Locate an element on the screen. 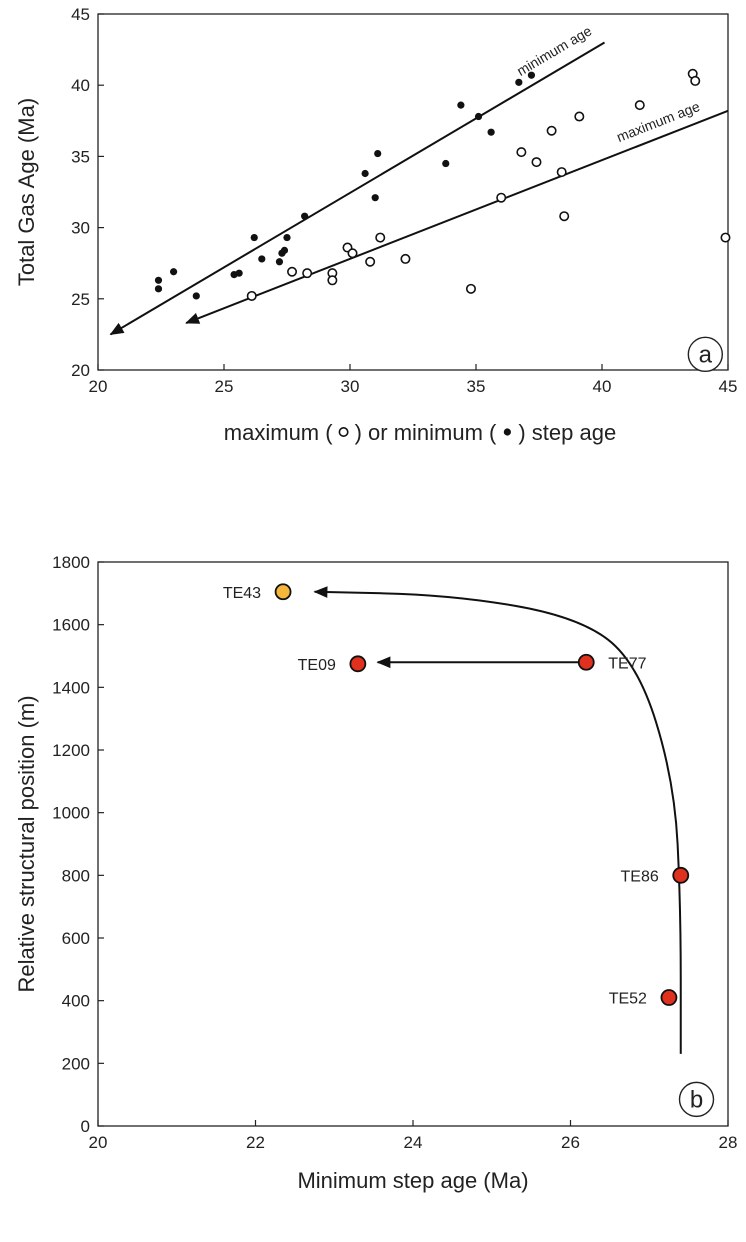 This screenshot has width=746, height=1242. y-tick-label: 1000 is located at coordinates (71, 813).